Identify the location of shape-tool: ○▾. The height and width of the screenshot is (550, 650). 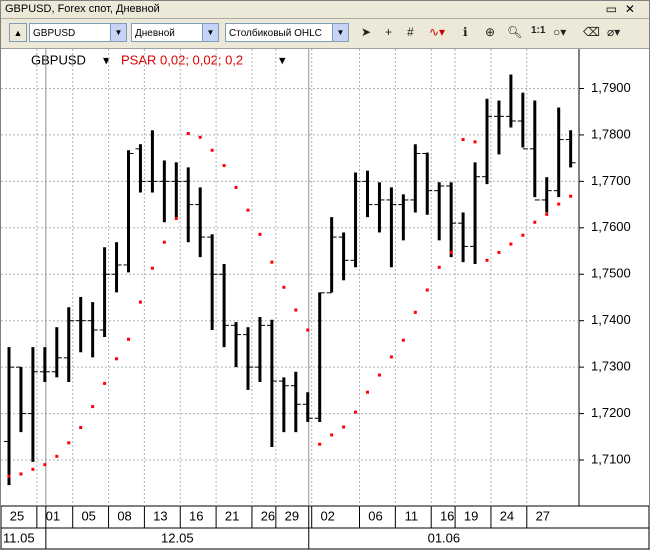
(560, 32).